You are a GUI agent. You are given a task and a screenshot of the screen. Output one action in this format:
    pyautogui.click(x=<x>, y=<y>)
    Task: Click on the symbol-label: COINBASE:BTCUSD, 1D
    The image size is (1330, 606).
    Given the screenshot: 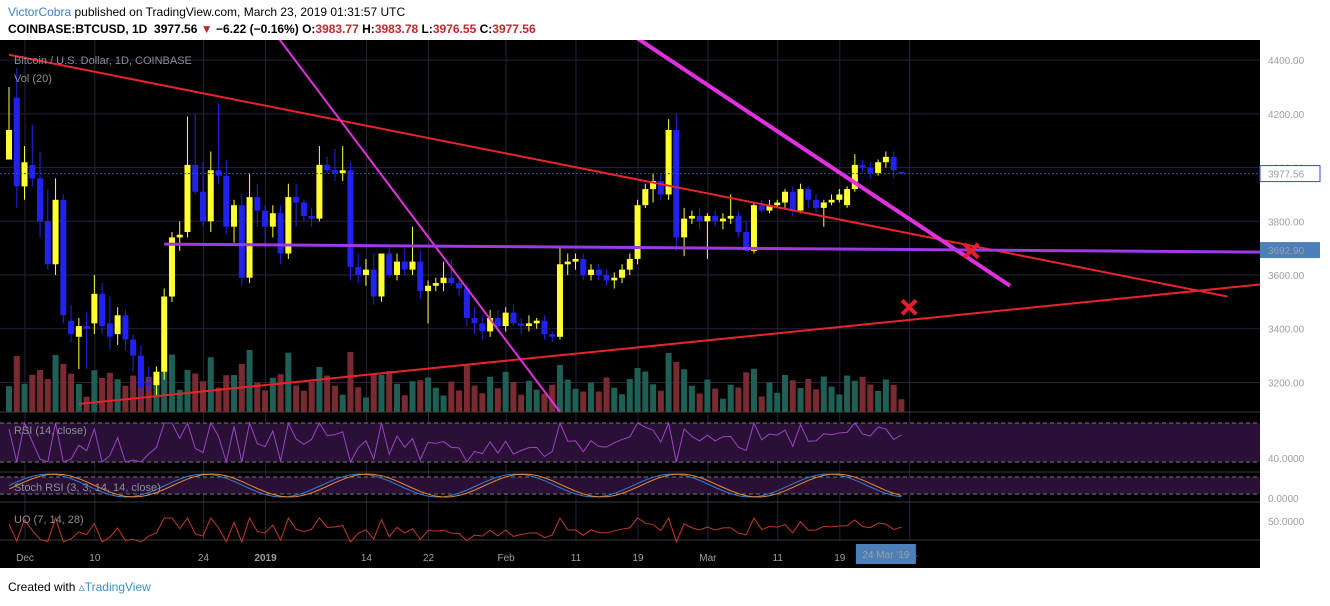 What is the action you would take?
    pyautogui.click(x=78, y=29)
    